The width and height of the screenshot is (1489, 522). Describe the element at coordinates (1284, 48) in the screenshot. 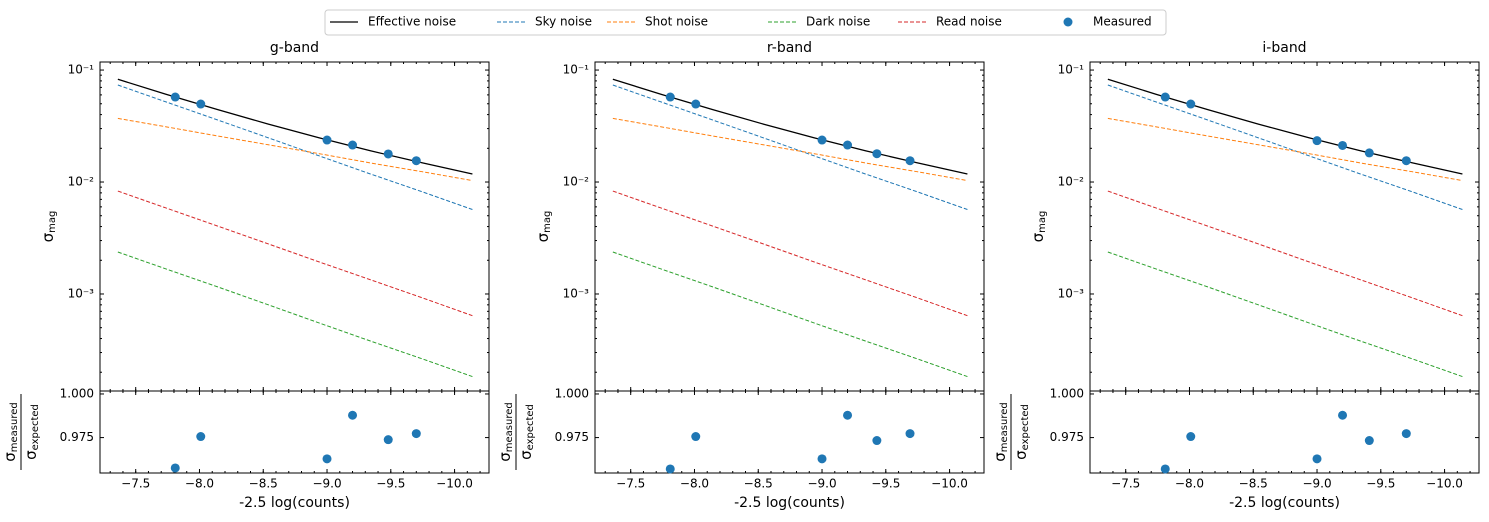

I see `panel-title: i-band` at that location.